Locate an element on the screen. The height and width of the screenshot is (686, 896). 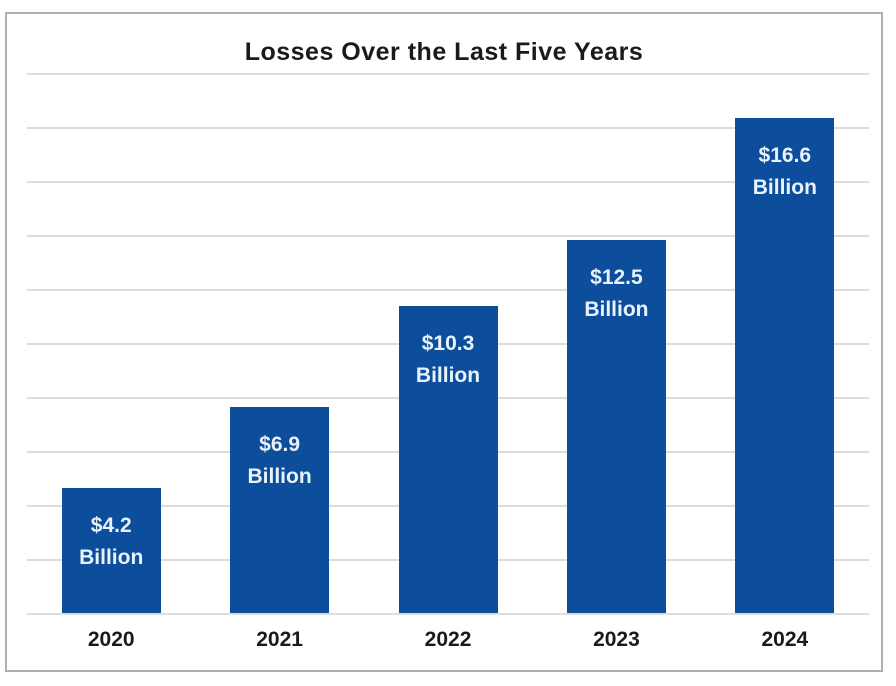
x-axis-label-2024: 2024 is located at coordinates (785, 639).